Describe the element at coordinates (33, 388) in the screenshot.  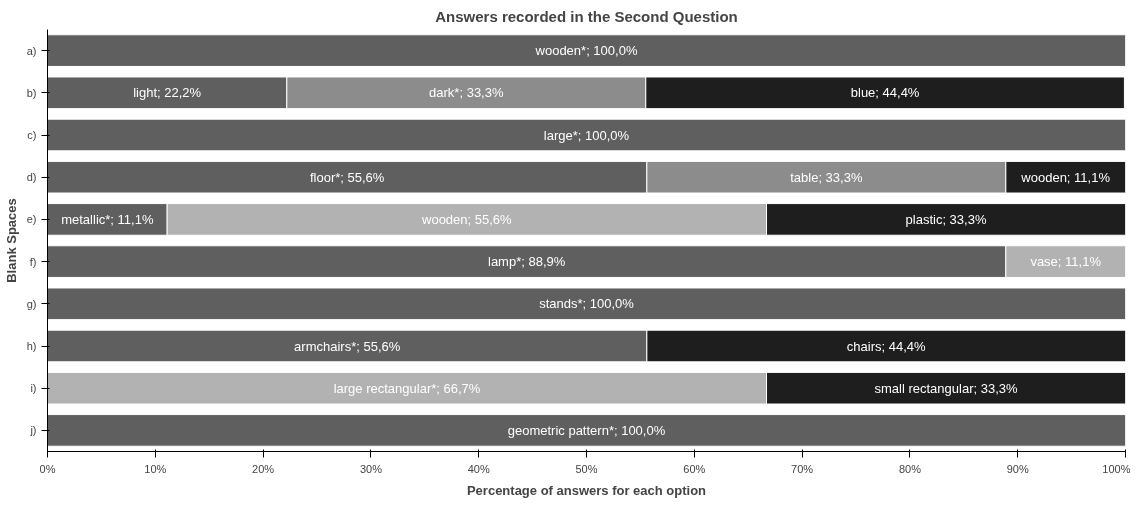
I see `y-tick-label: i)` at that location.